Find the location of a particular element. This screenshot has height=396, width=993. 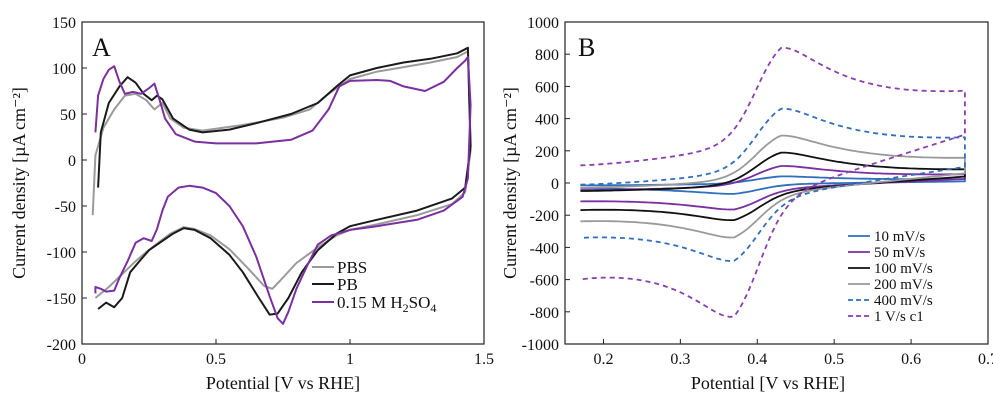

panel-b-legend-item-400-mv-s: 400 mV/s is located at coordinates (890, 301).